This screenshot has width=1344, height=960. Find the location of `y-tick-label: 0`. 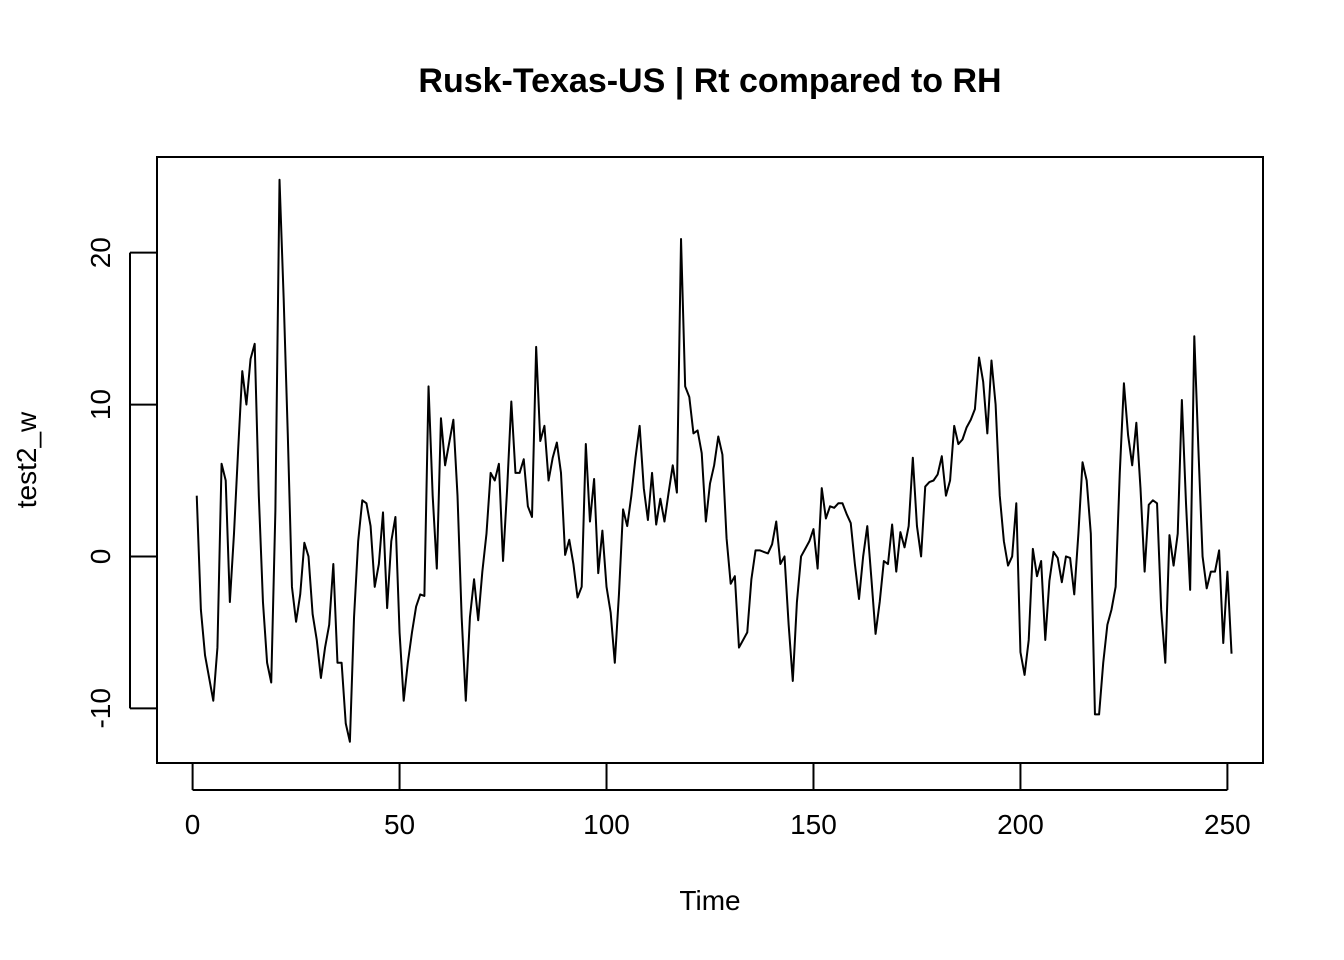

y-tick-label: 0 is located at coordinates (100, 557).